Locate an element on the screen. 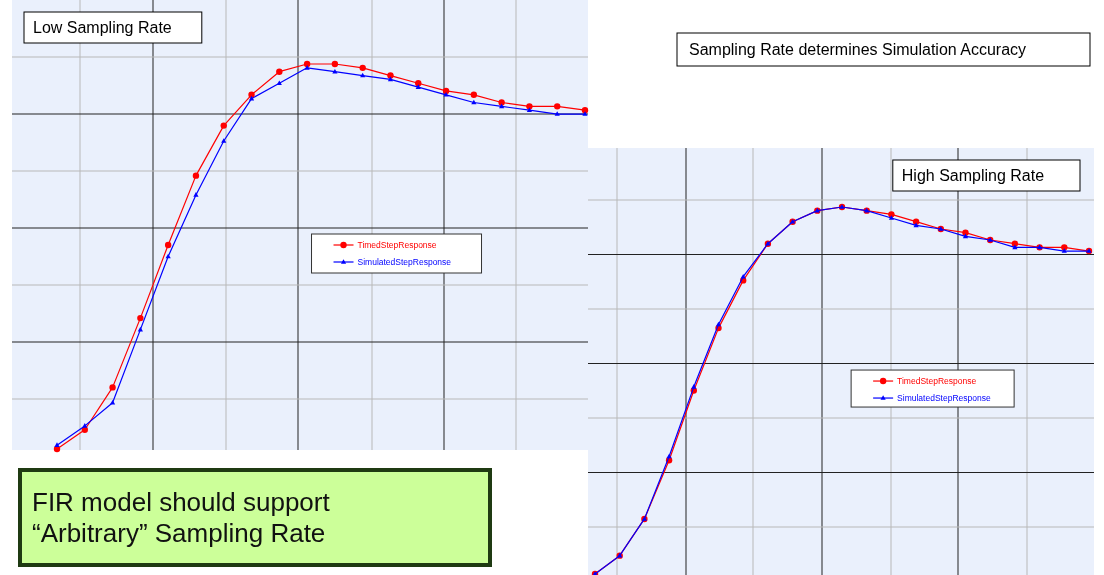 Image resolution: width=1104 pixels, height=575 pixels. chart-title: Low Sampling Rate is located at coordinates (102, 27).